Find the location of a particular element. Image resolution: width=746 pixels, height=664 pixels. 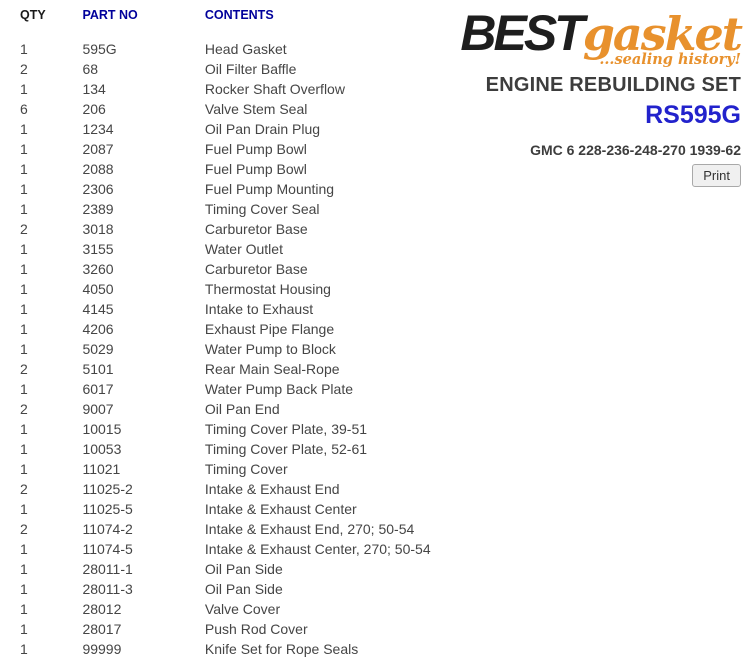

part-no-cell: 3260 is located at coordinates (98, 269).